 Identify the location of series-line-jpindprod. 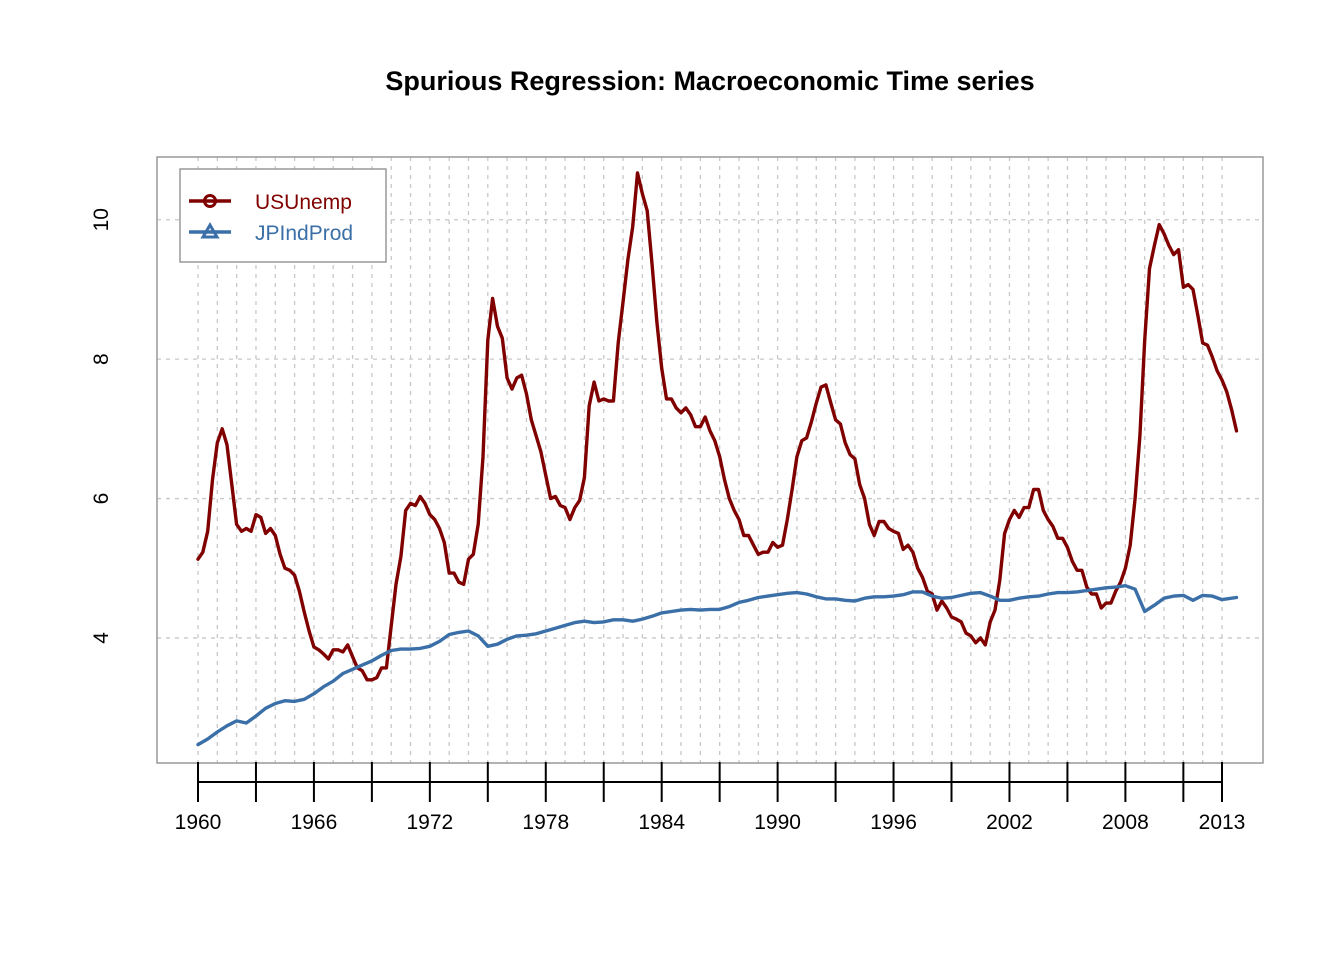
(717, 665).